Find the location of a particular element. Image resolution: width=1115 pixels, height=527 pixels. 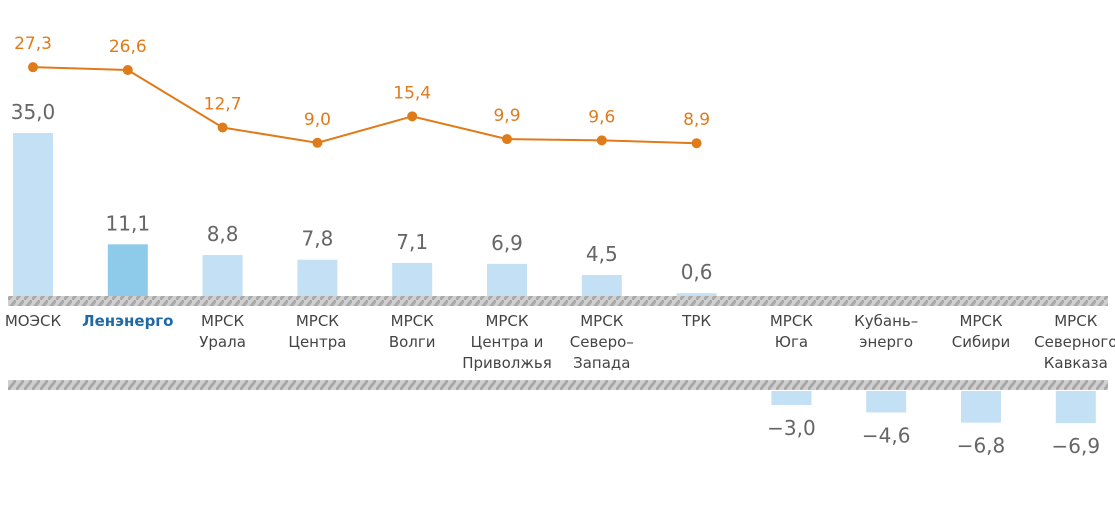

line is located at coordinates (364, 105).